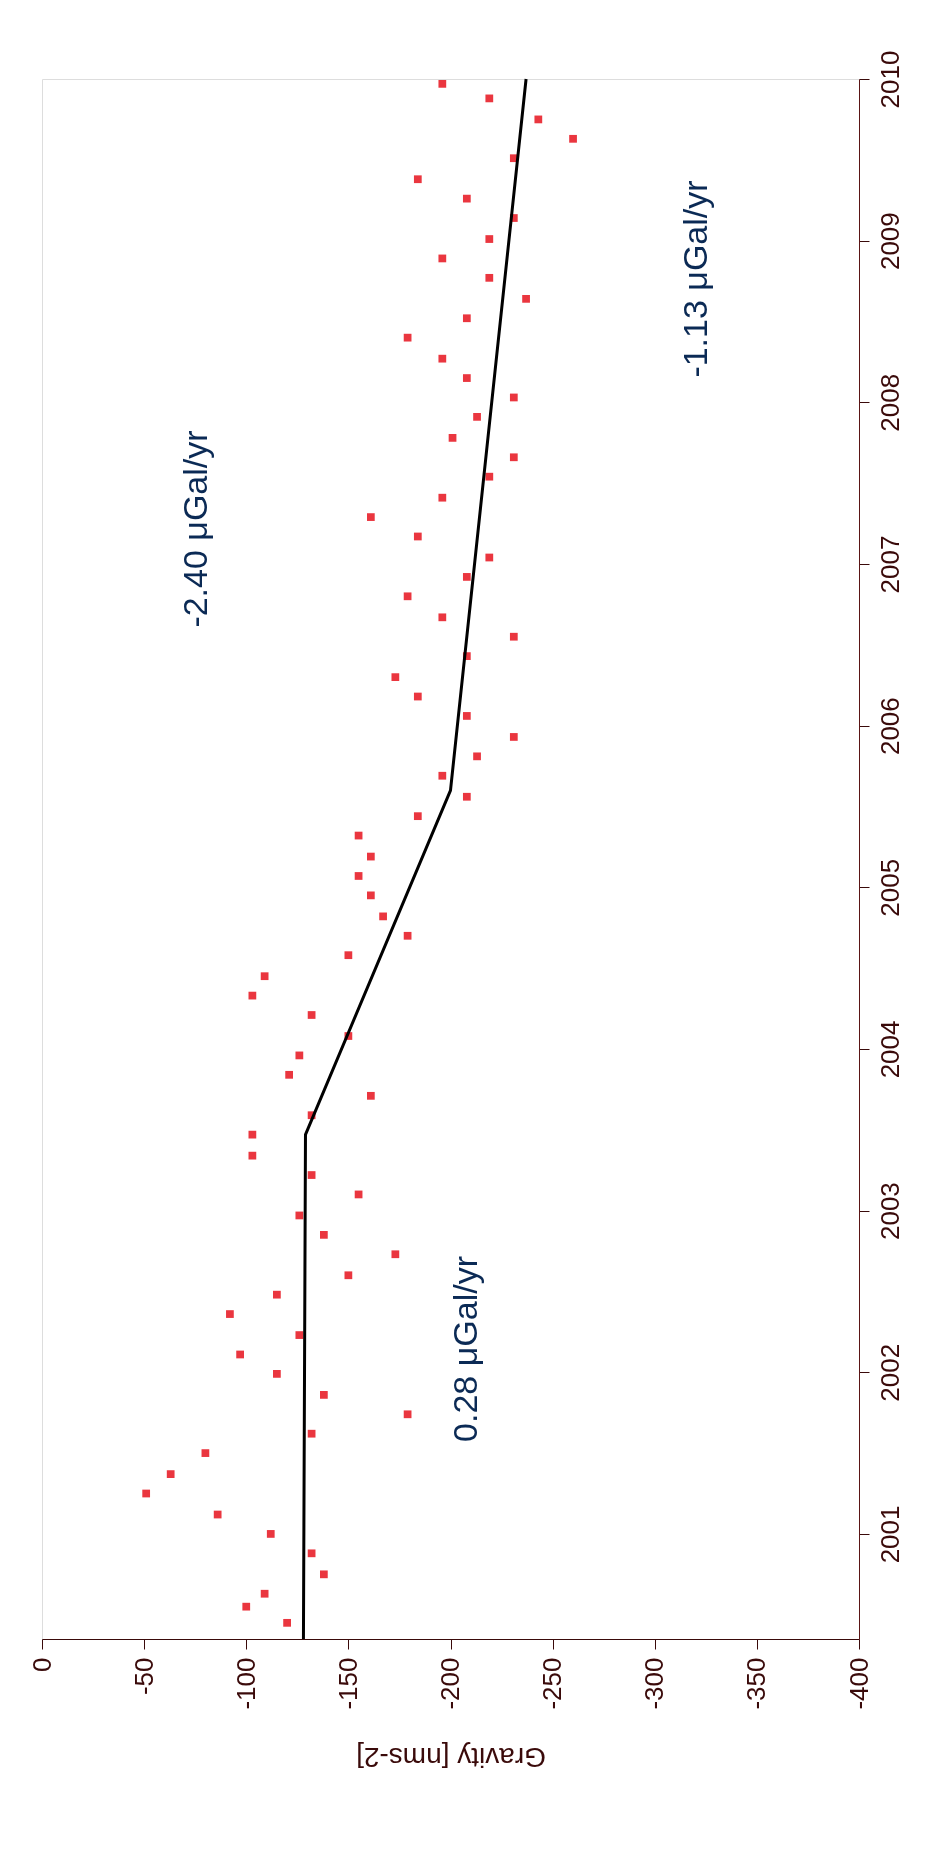 The height and width of the screenshot is (1863, 928). Describe the element at coordinates (245, 1683) in the screenshot. I see `x-tick-label: -100` at that location.